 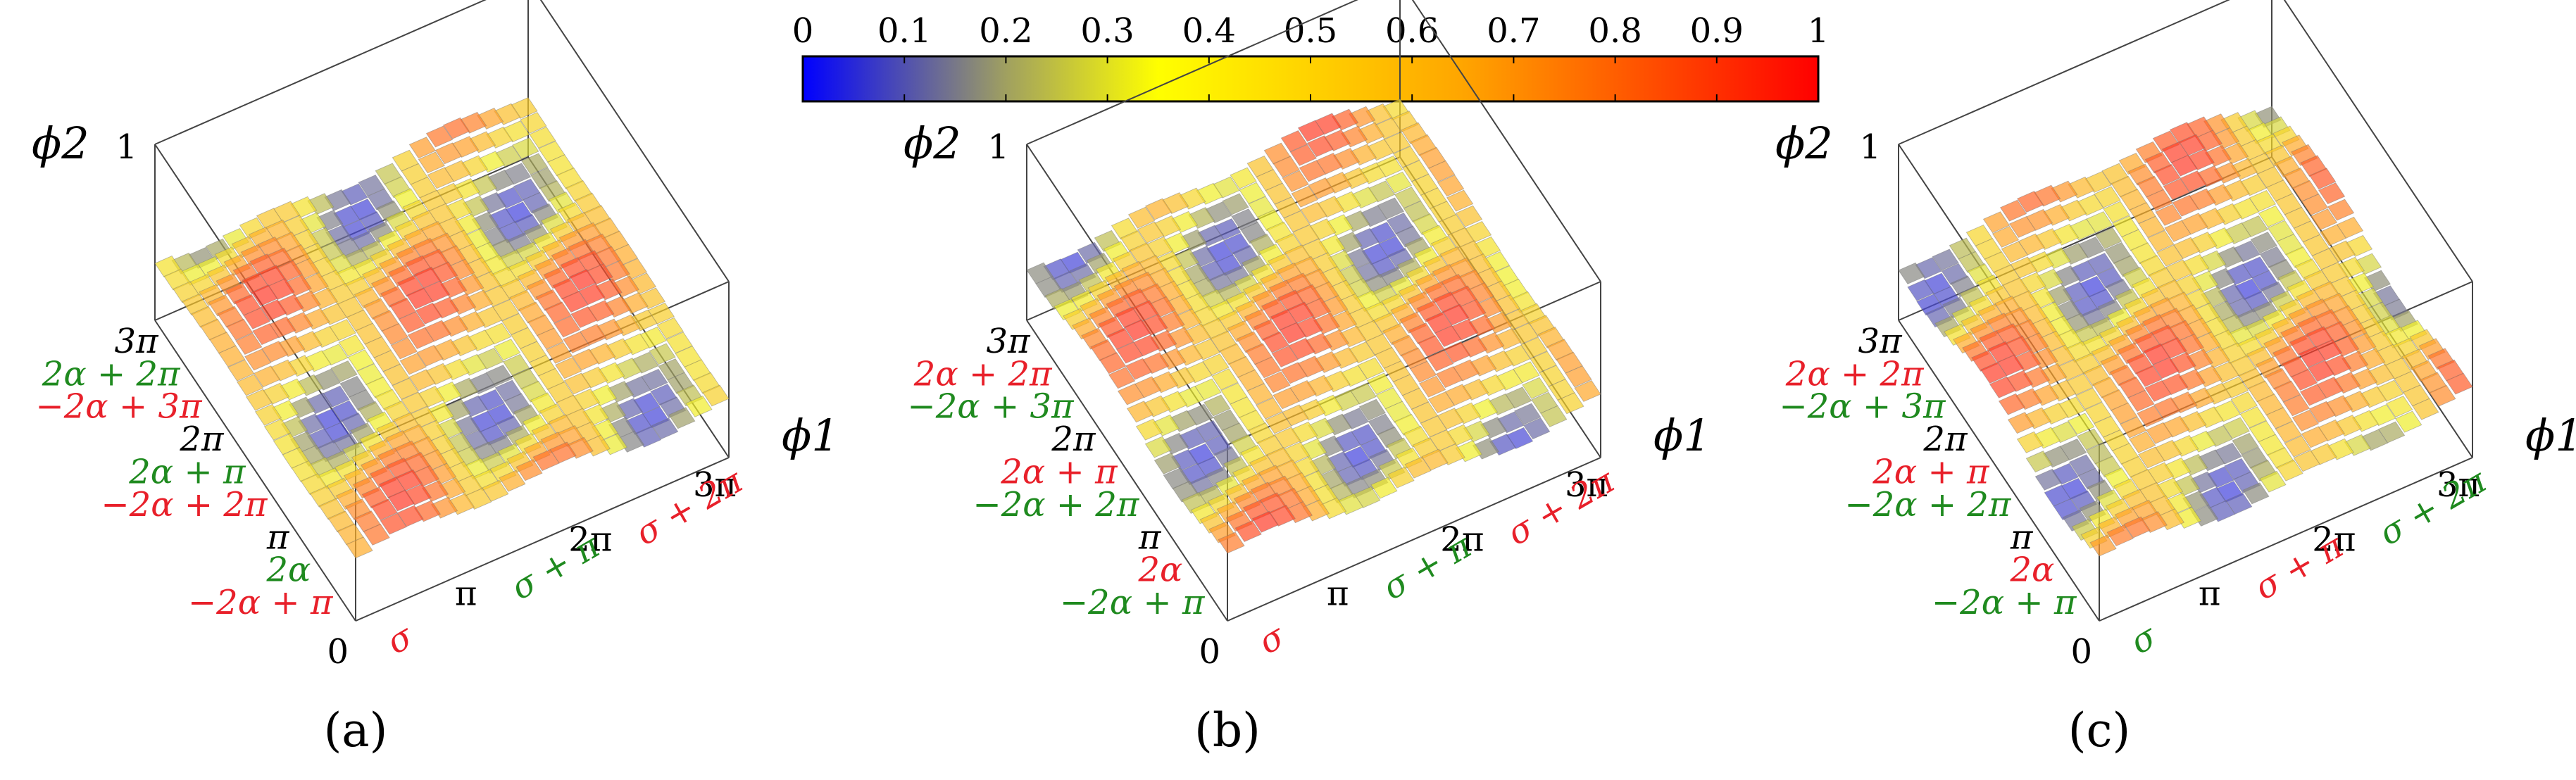 I want to click on colorbar-tick-label: 0.3, so click(x=1107, y=31).